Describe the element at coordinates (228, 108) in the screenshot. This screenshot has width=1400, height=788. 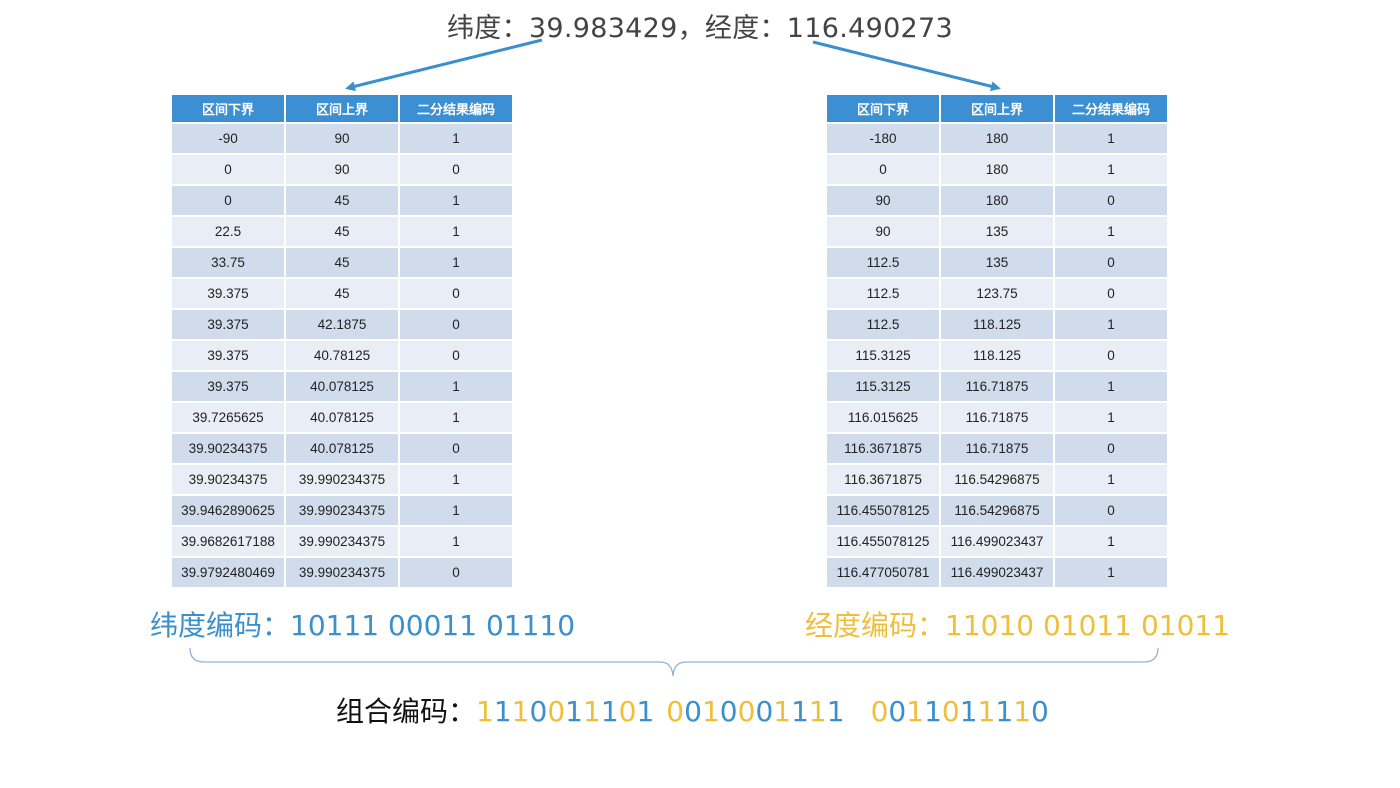
I see `header-lower-bound: 区间下界` at that location.